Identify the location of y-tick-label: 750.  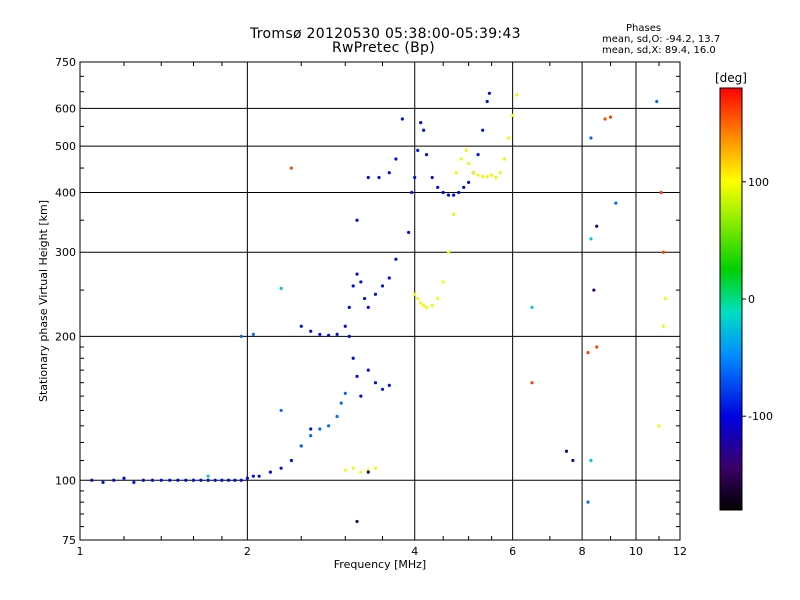
(65, 62).